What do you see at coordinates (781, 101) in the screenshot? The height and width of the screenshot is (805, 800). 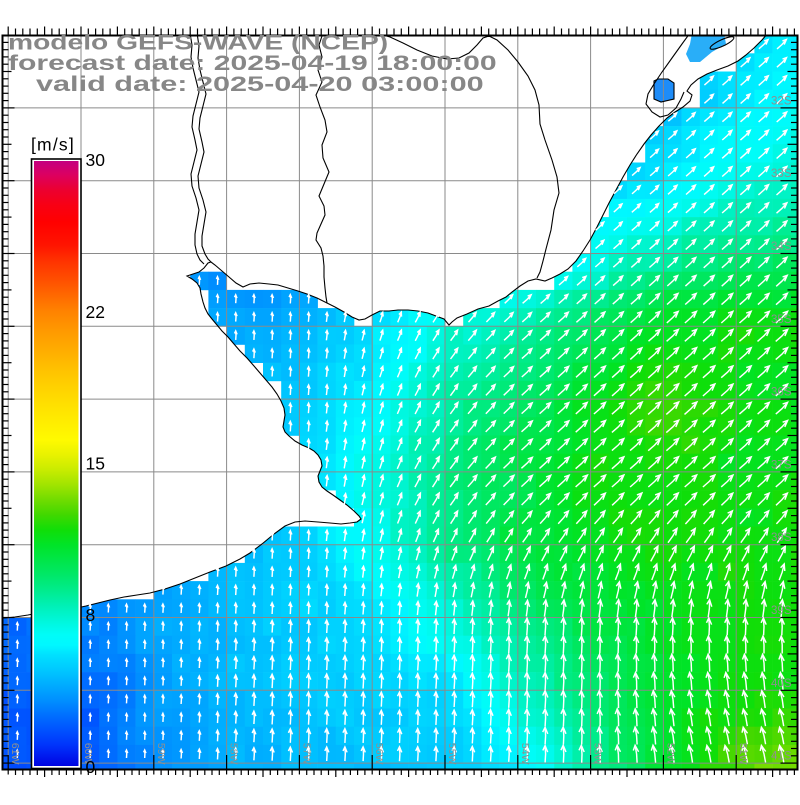 I see `svg-text: 32S` at bounding box center [781, 101].